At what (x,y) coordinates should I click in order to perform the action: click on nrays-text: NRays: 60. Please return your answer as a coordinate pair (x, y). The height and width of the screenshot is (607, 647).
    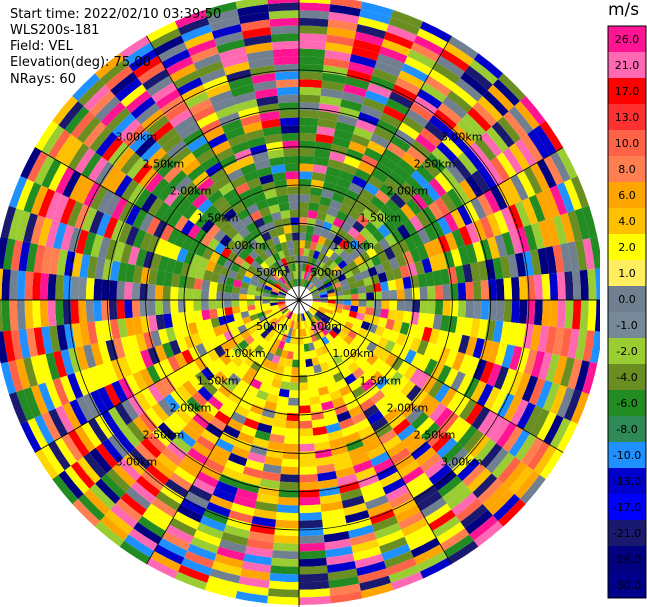
    Looking at the image, I should click on (43, 79).